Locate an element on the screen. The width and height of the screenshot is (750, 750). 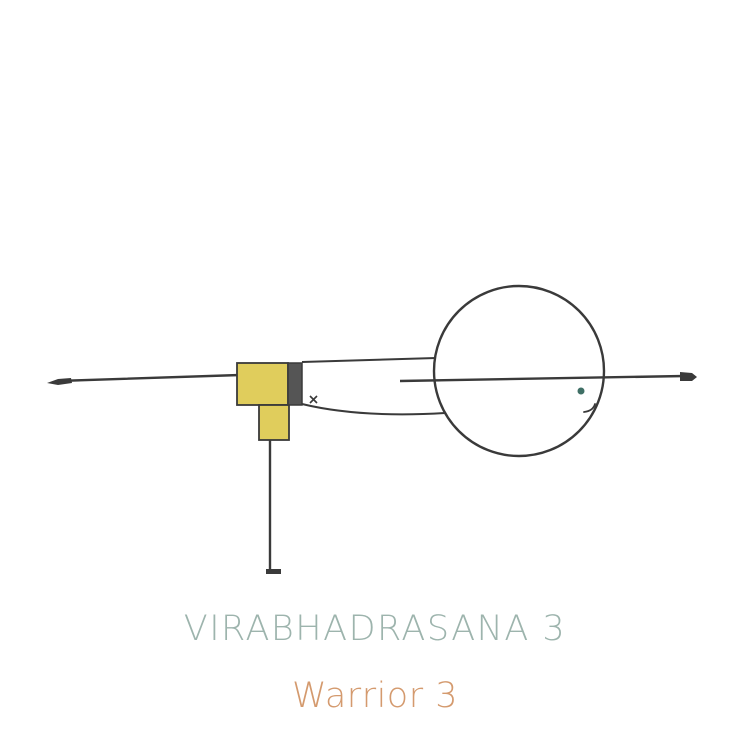
torso-bottom-line is located at coordinates (373, 409).